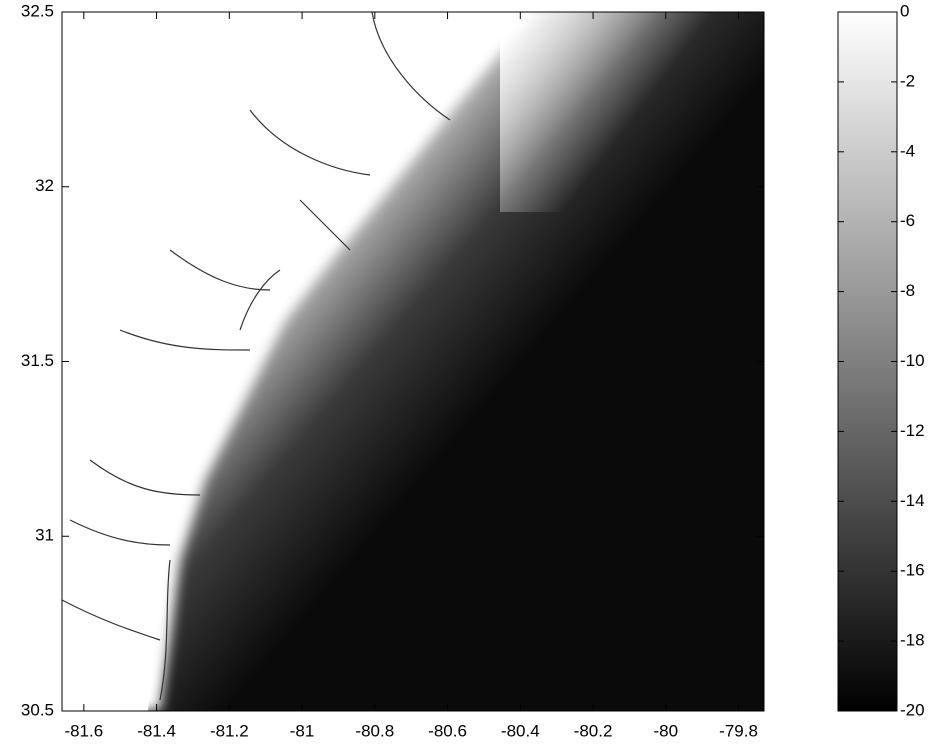  What do you see at coordinates (907, 220) in the screenshot?
I see `colorbar-tick-label: -6` at bounding box center [907, 220].